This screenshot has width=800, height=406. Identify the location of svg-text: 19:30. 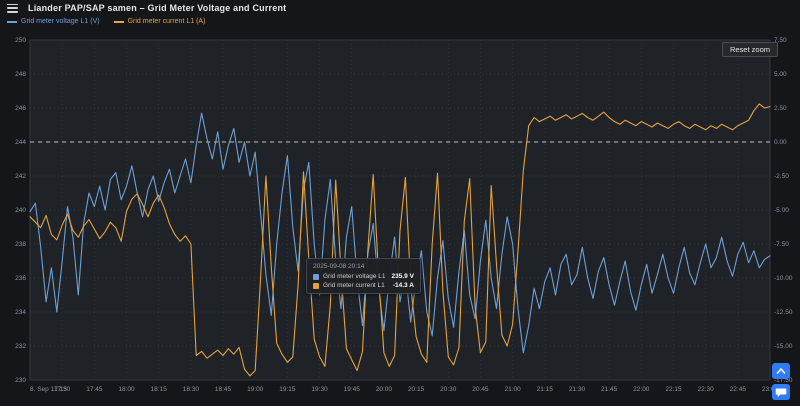
(319, 389).